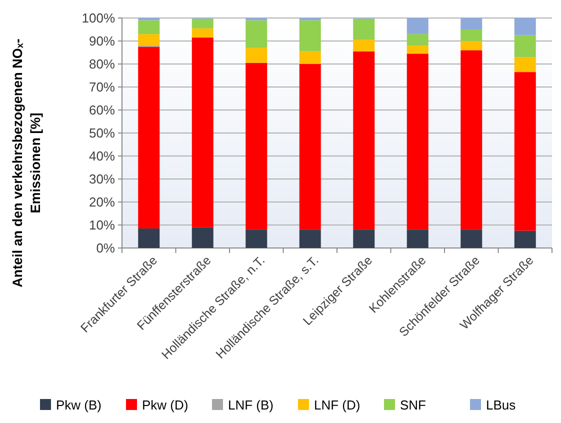  What do you see at coordinates (102, 179) in the screenshot?
I see `y-tick-label: 30%` at bounding box center [102, 179].